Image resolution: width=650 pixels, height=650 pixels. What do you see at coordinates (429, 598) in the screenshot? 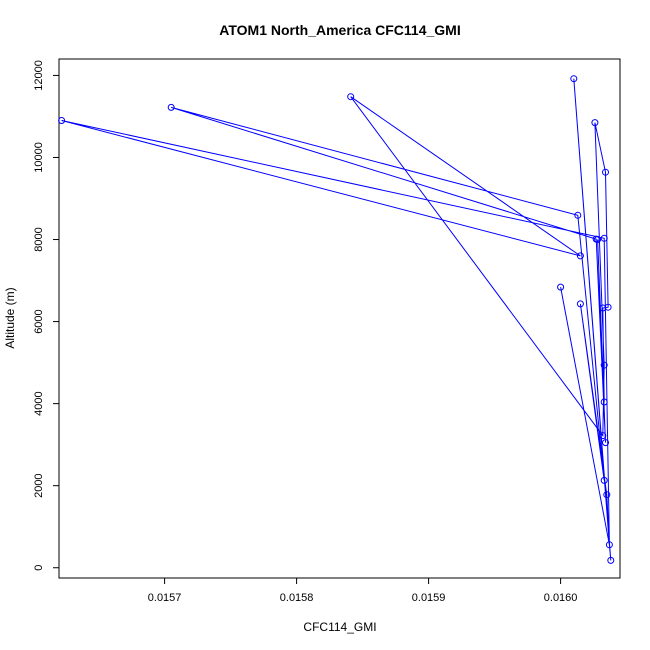
I see `x-tick-label: 0.0159` at bounding box center [429, 598].